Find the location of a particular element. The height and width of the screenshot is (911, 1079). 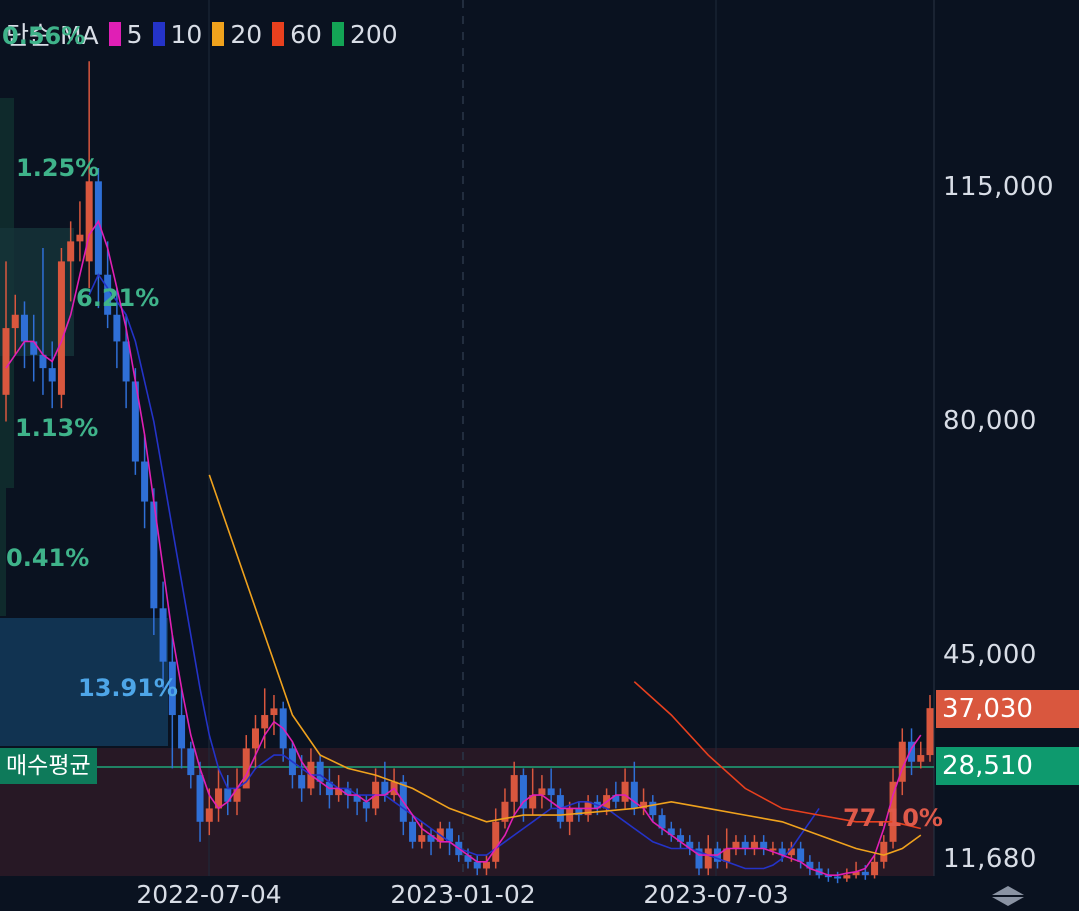

average-price-label: 매수평균 is located at coordinates (48, 766).